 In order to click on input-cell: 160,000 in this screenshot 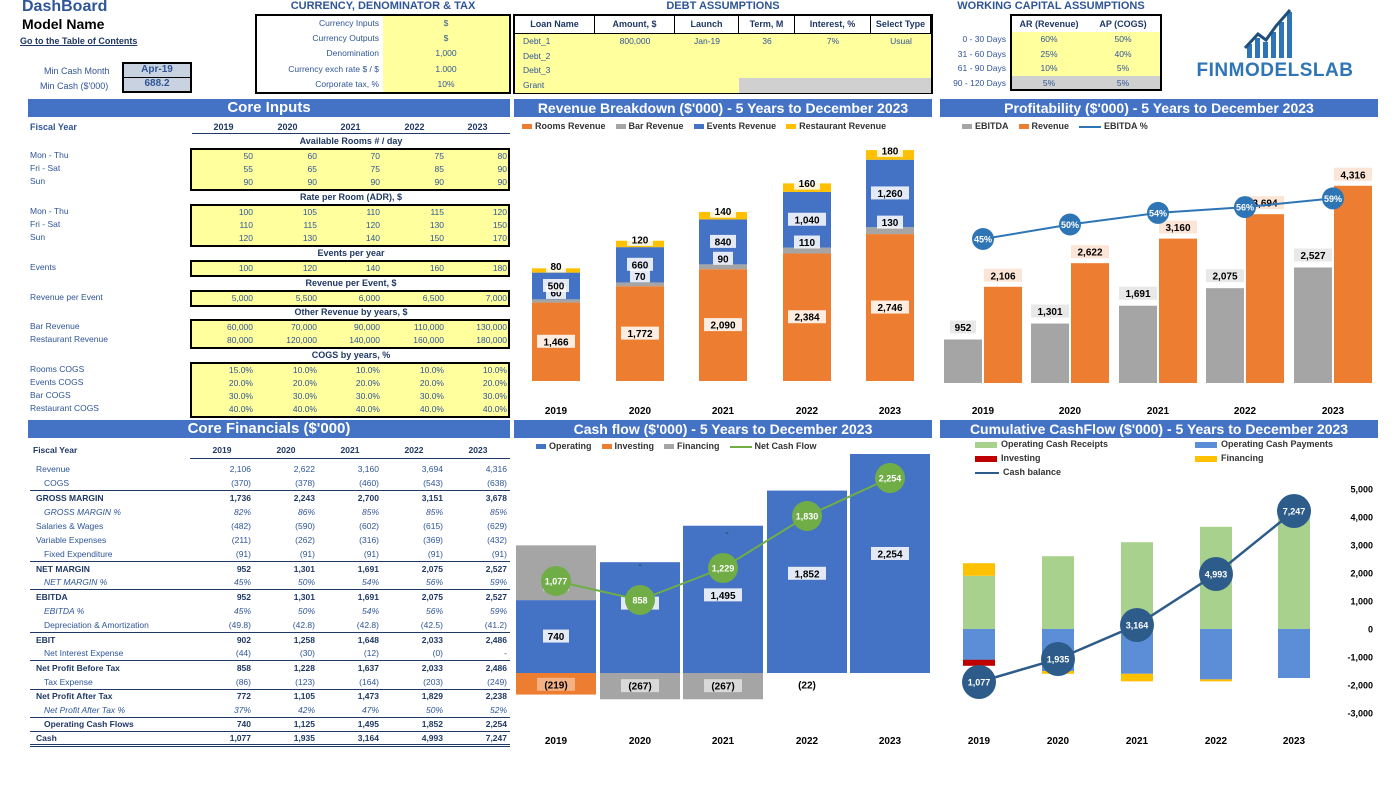, I will do `click(428, 340)`.